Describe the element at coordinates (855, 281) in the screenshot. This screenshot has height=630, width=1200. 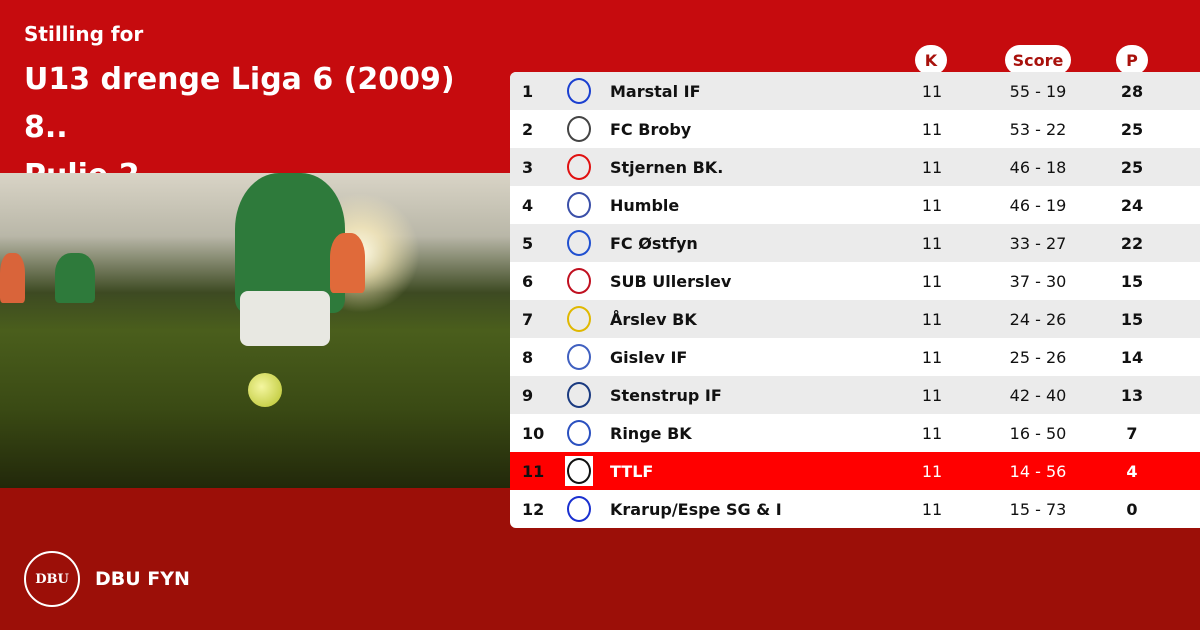
I see `table-row: 6 SUB Ullerslev 11 37 - 30 15` at that location.